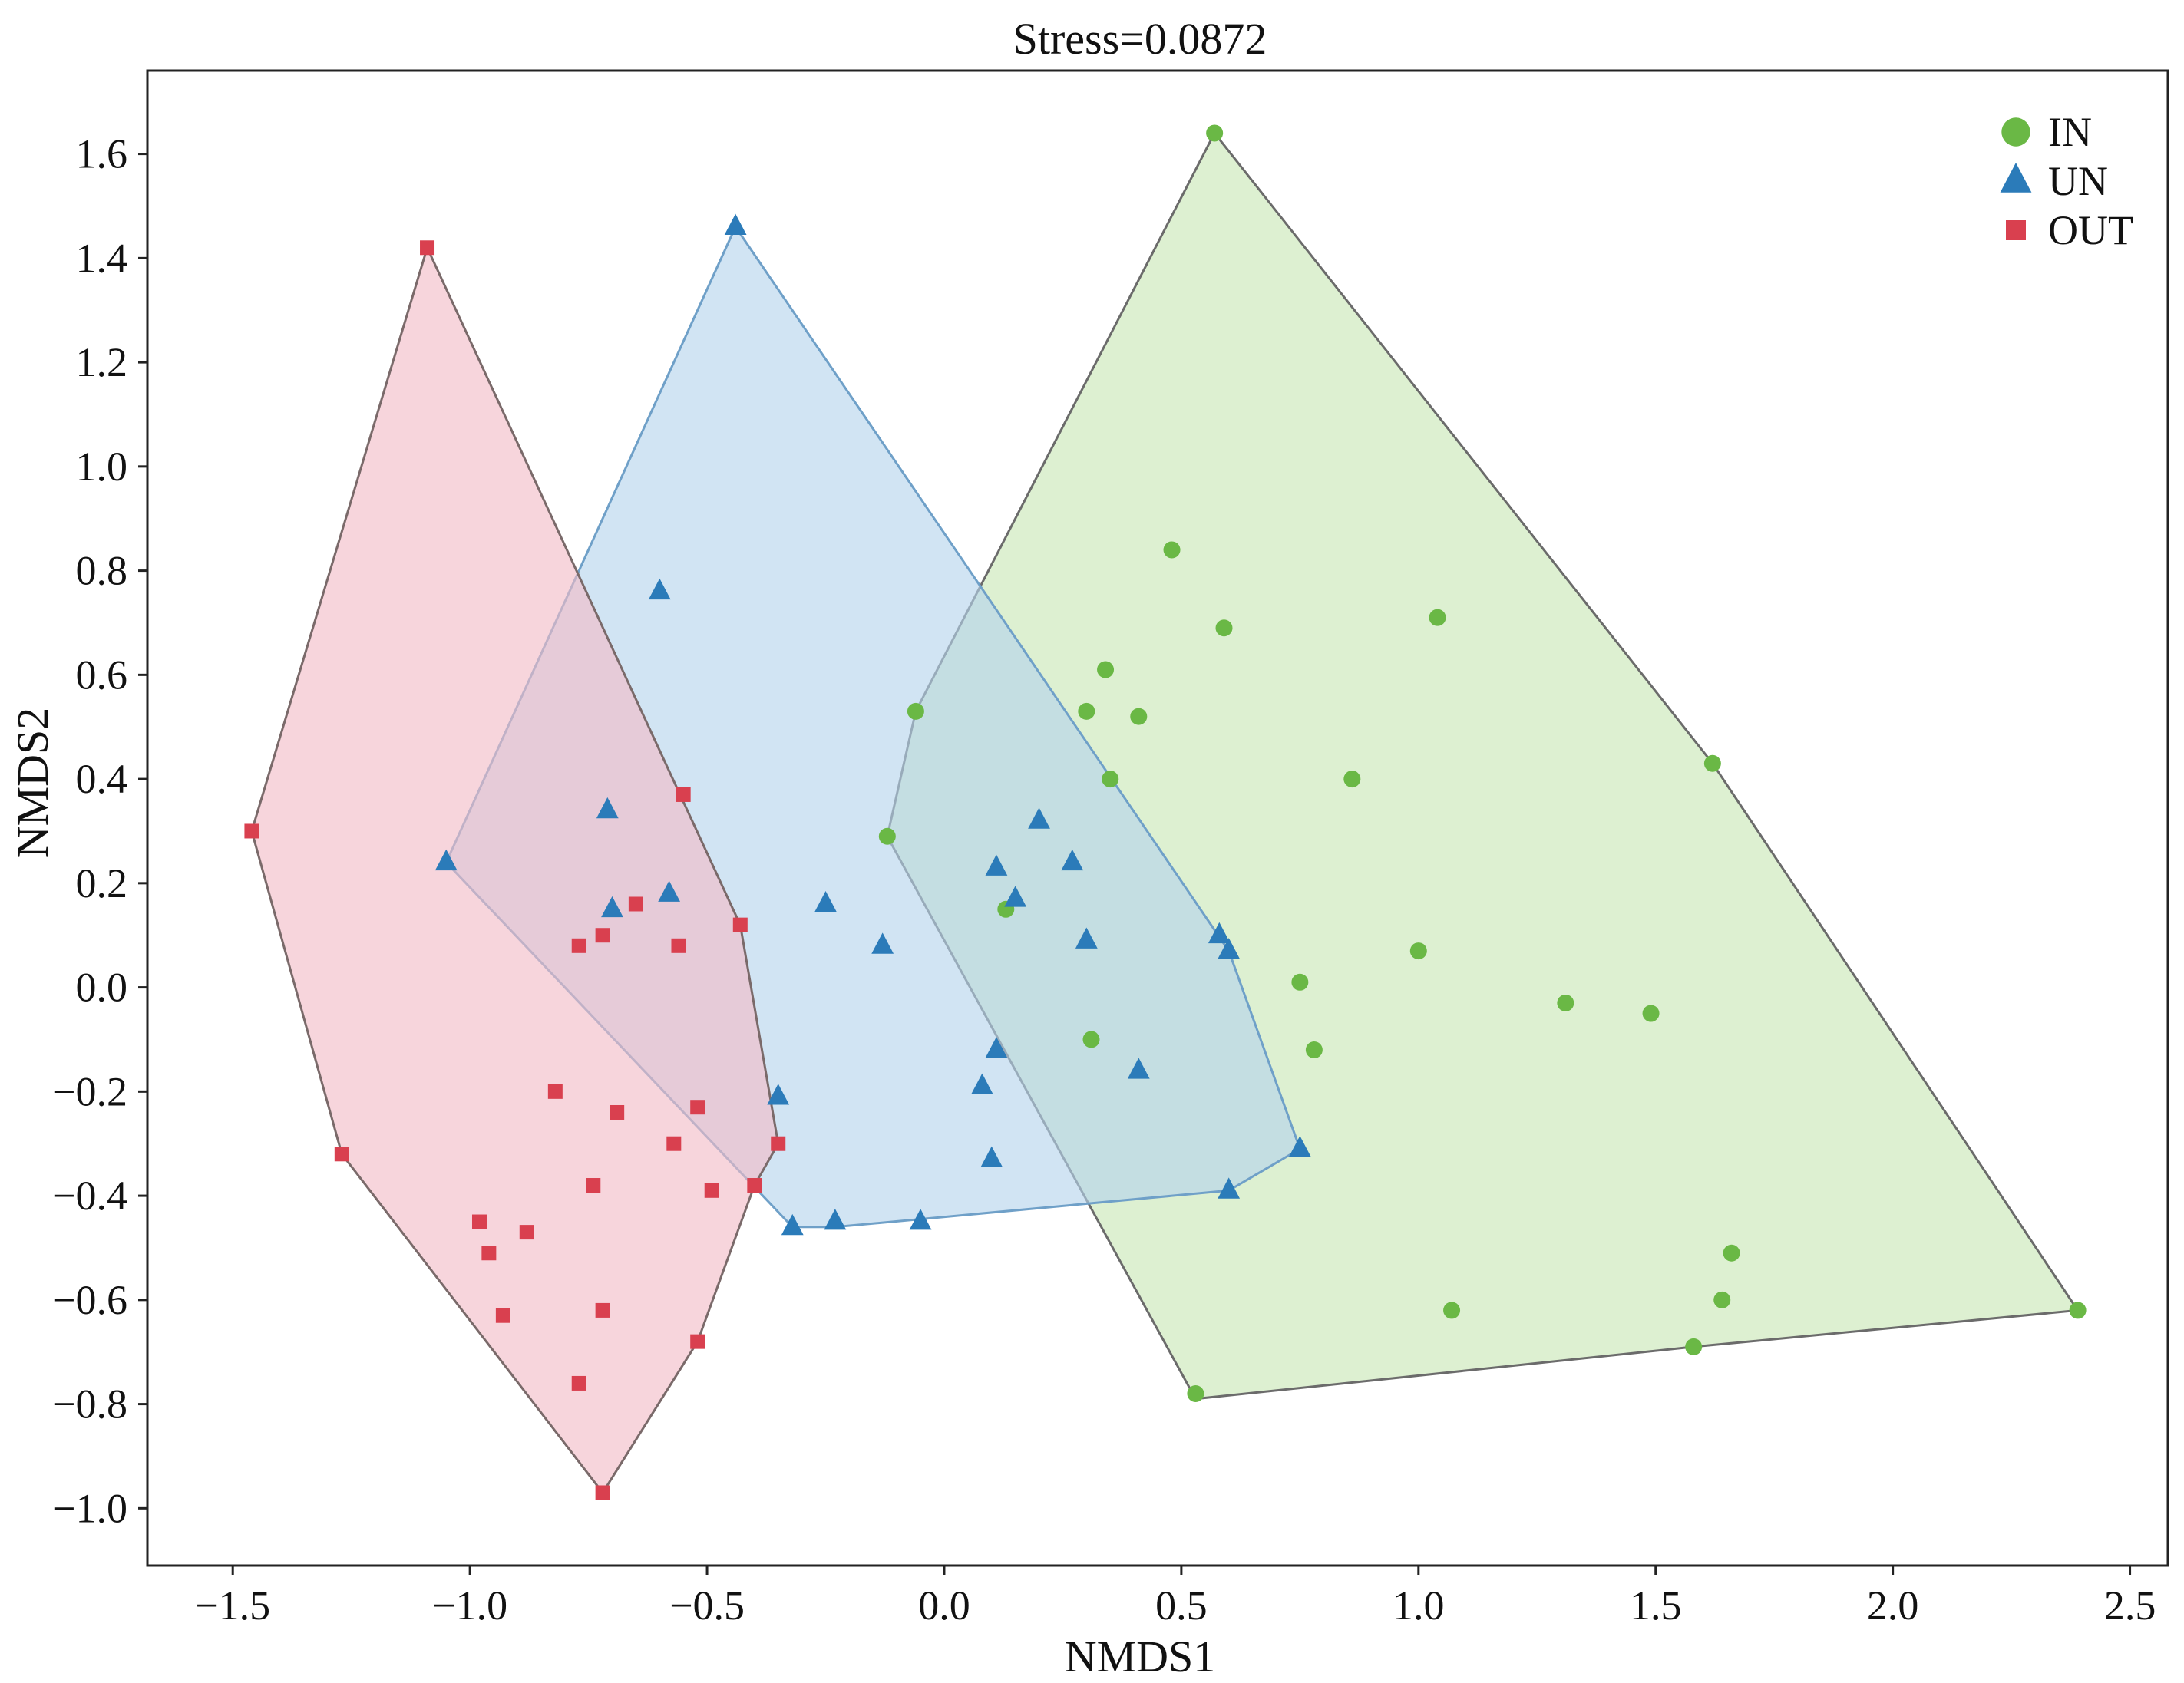 This screenshot has width=2184, height=1683. What do you see at coordinates (2015, 132) in the screenshot?
I see `legend-marker-in` at bounding box center [2015, 132].